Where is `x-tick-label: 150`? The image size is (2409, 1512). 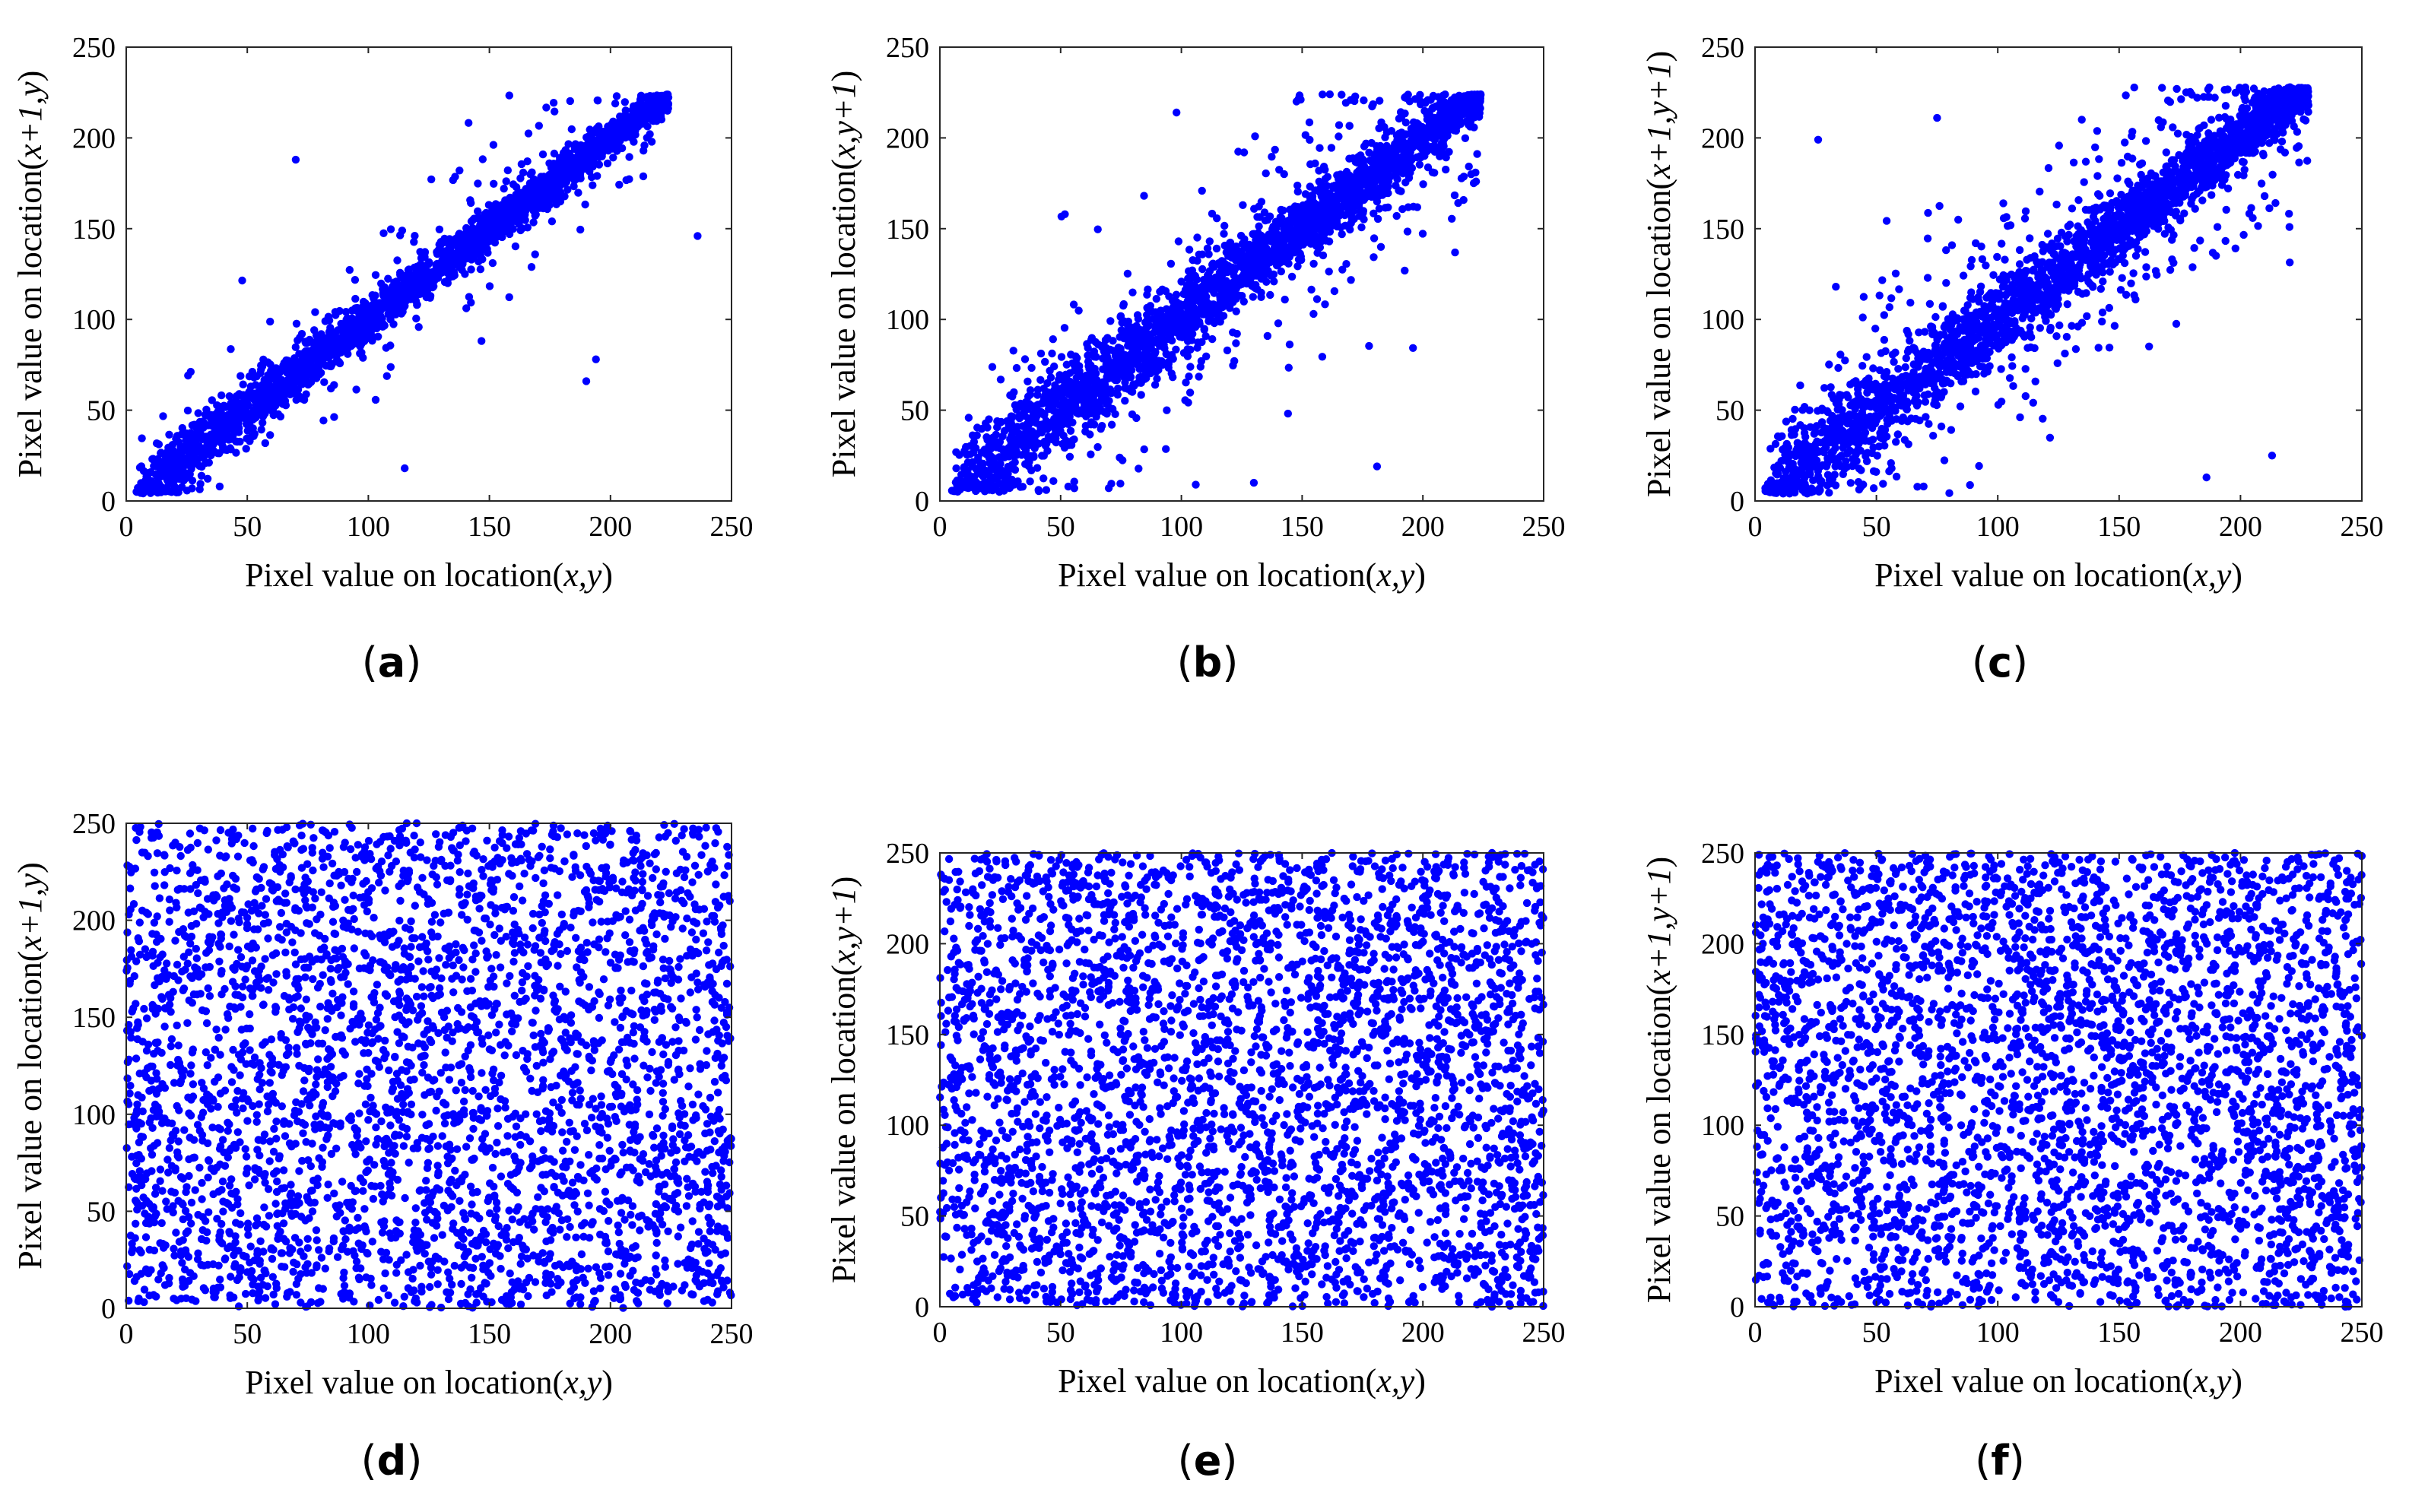 x-tick-label: 150 is located at coordinates (489, 527).